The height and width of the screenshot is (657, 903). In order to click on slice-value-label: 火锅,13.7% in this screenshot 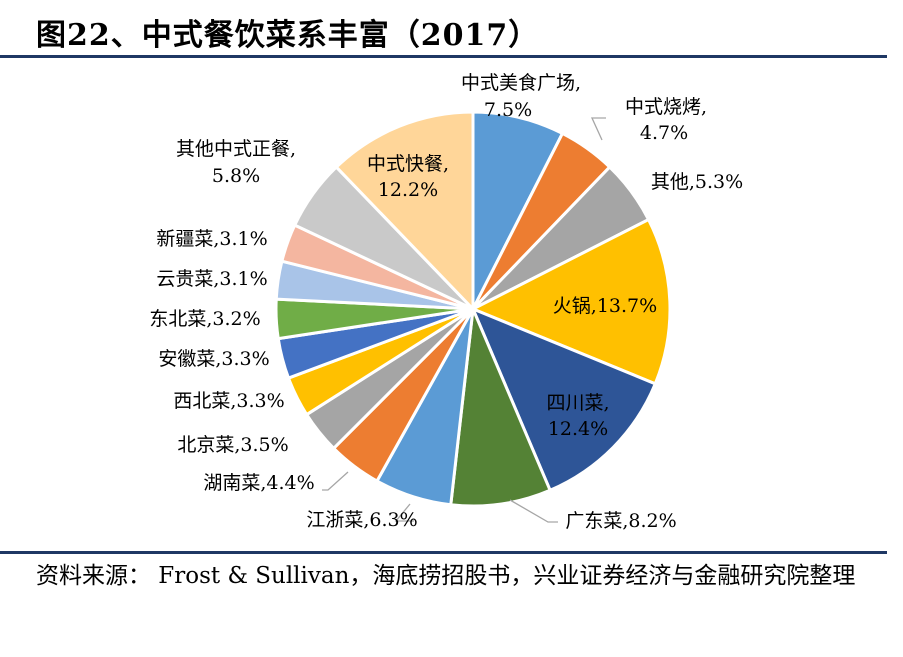, I will do `click(605, 306)`.